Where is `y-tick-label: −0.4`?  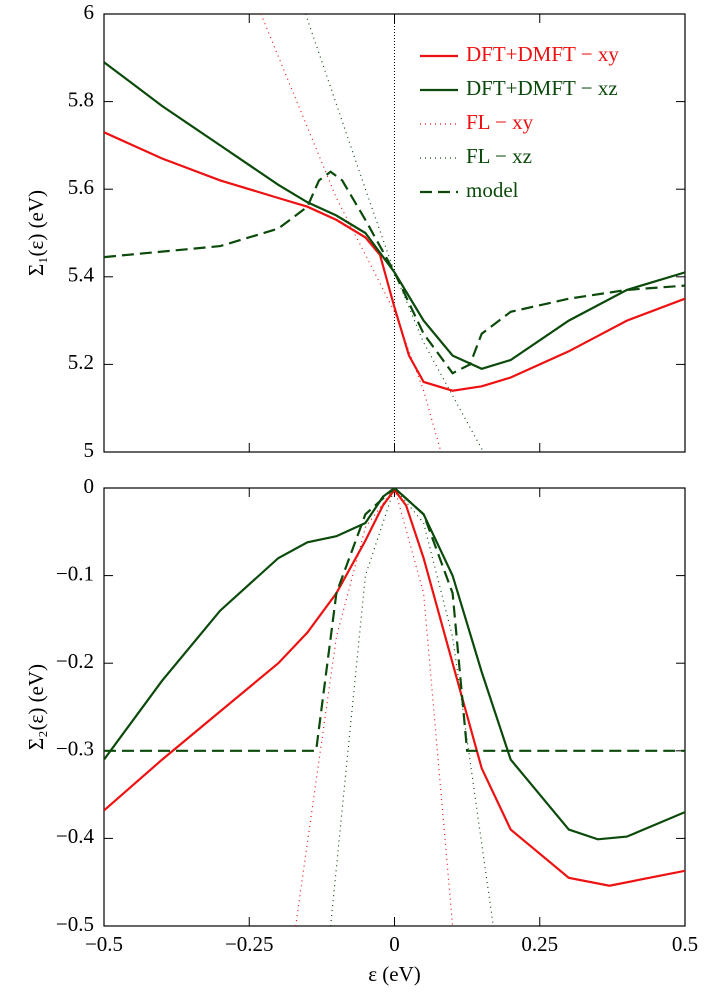
y-tick-label: −0.4 is located at coordinates (75, 836).